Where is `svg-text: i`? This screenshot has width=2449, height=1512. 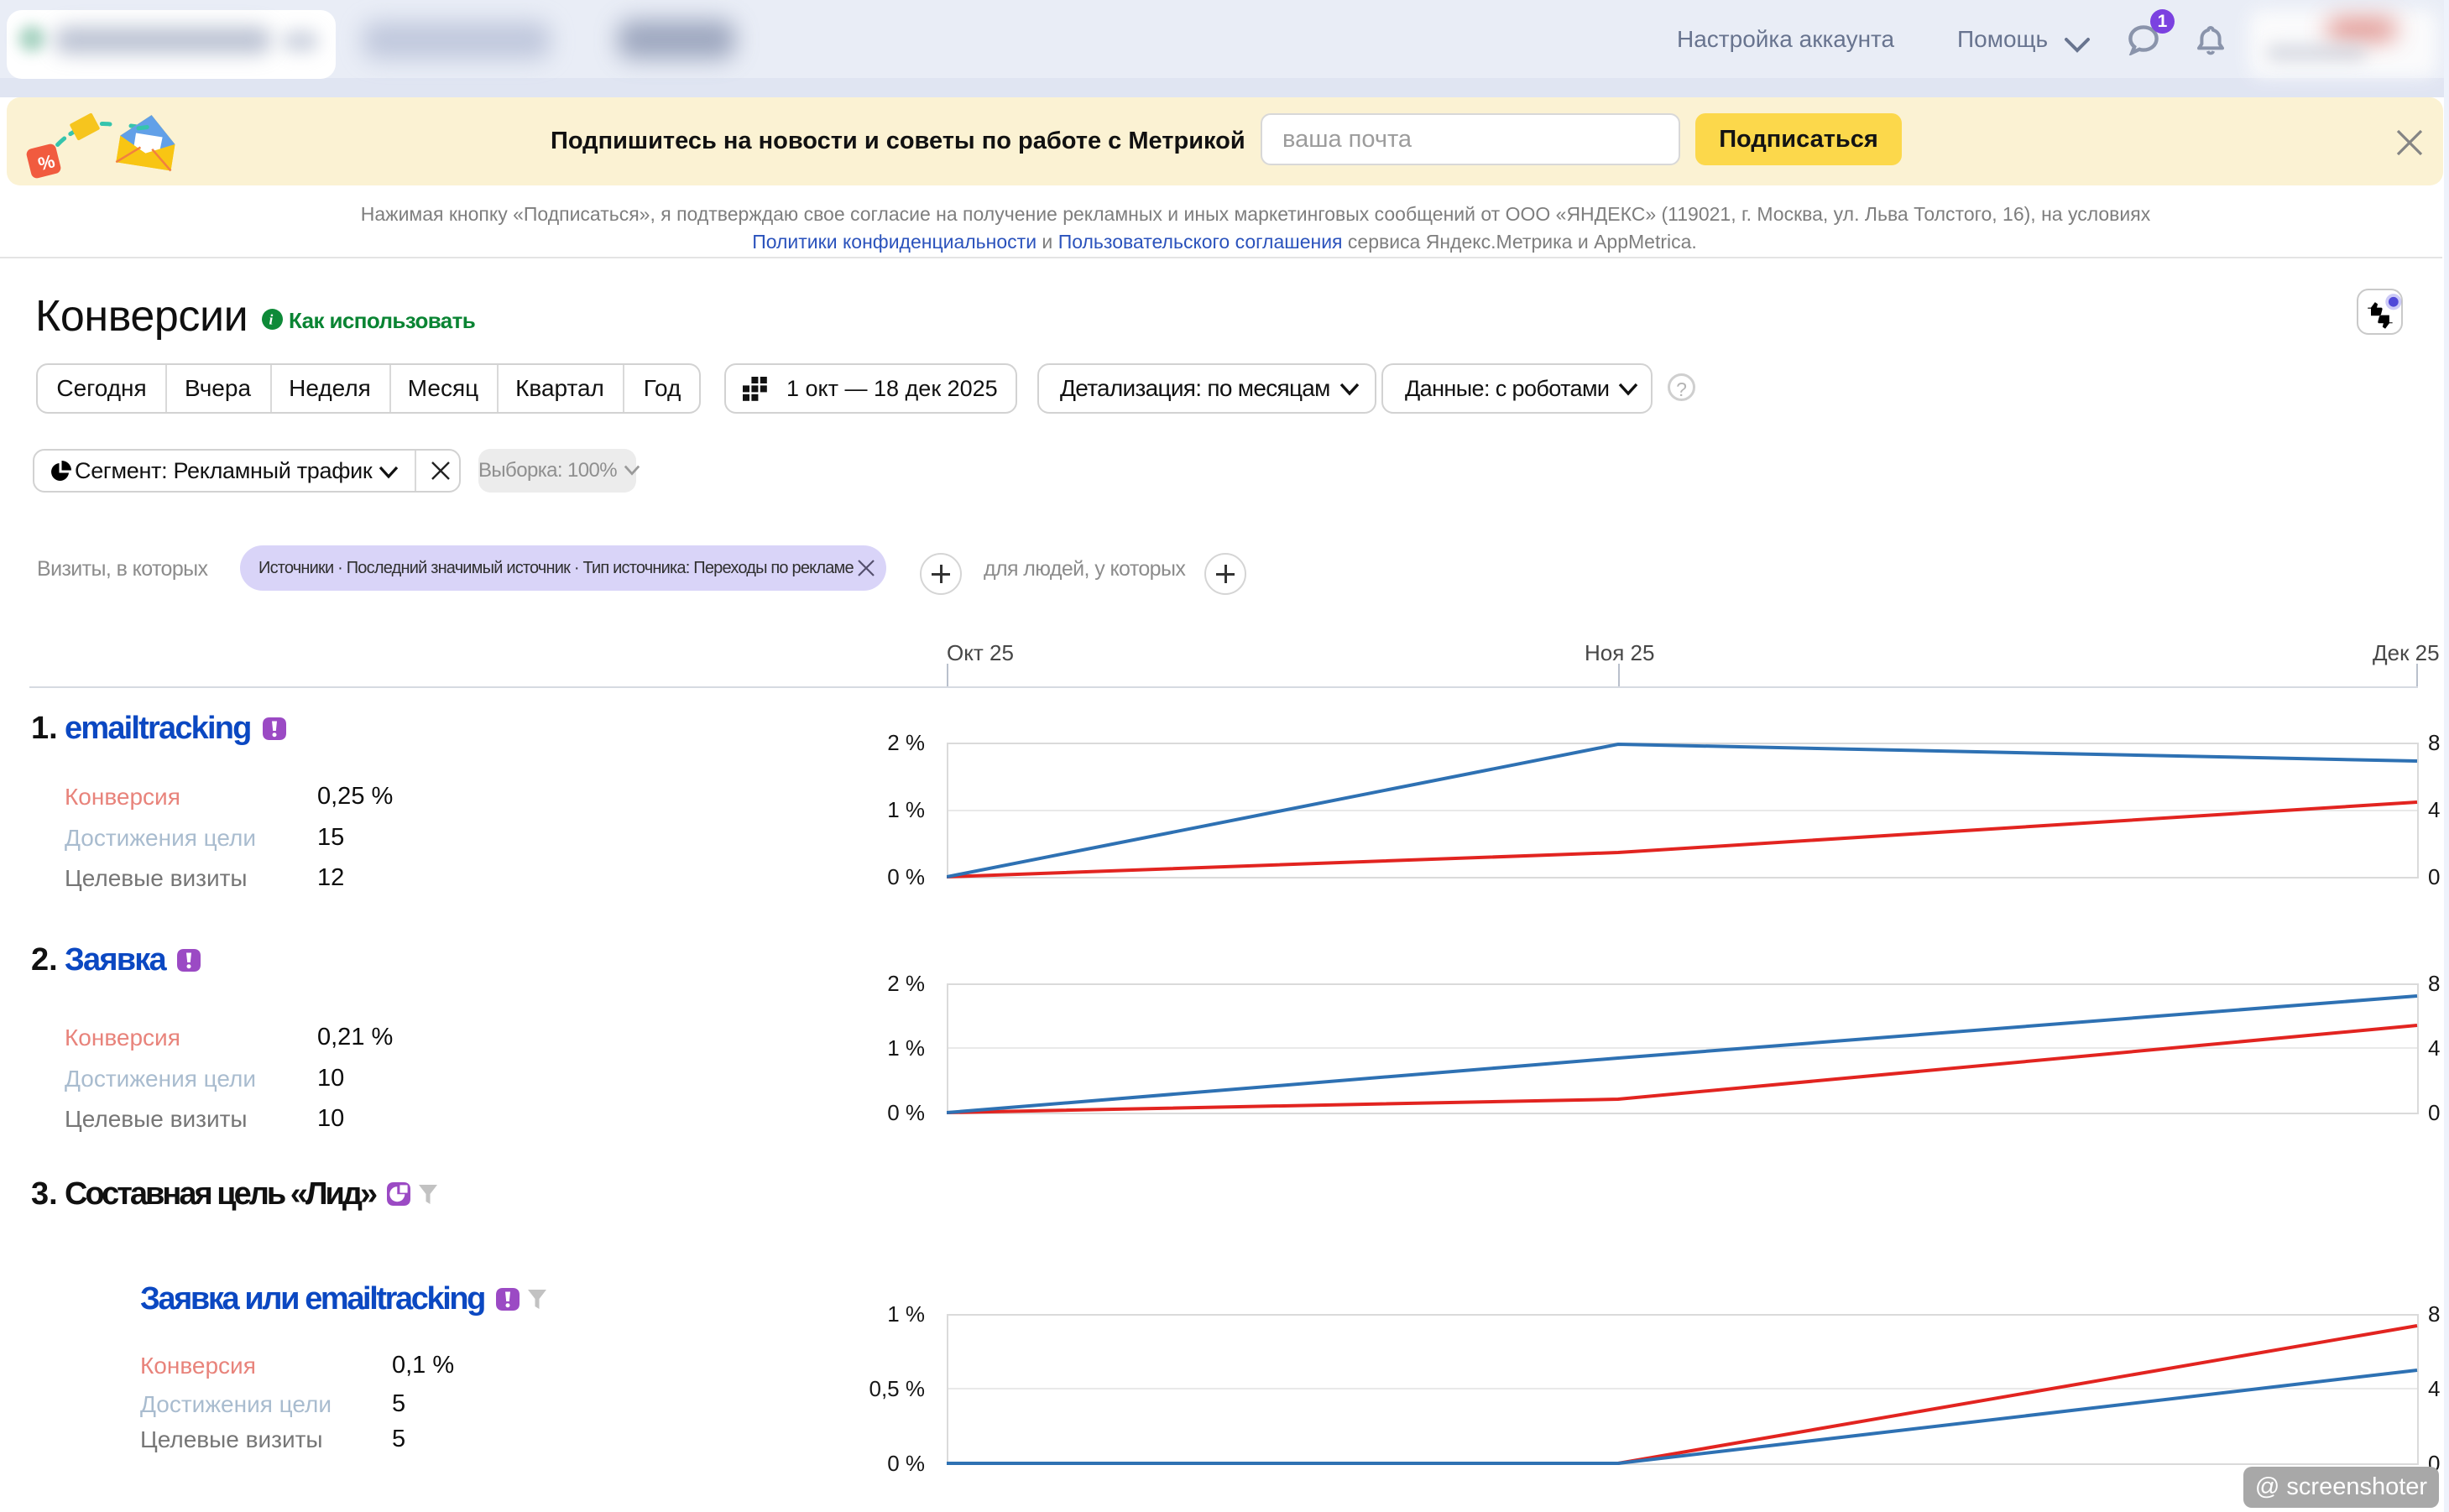
svg-text: i is located at coordinates (271, 319).